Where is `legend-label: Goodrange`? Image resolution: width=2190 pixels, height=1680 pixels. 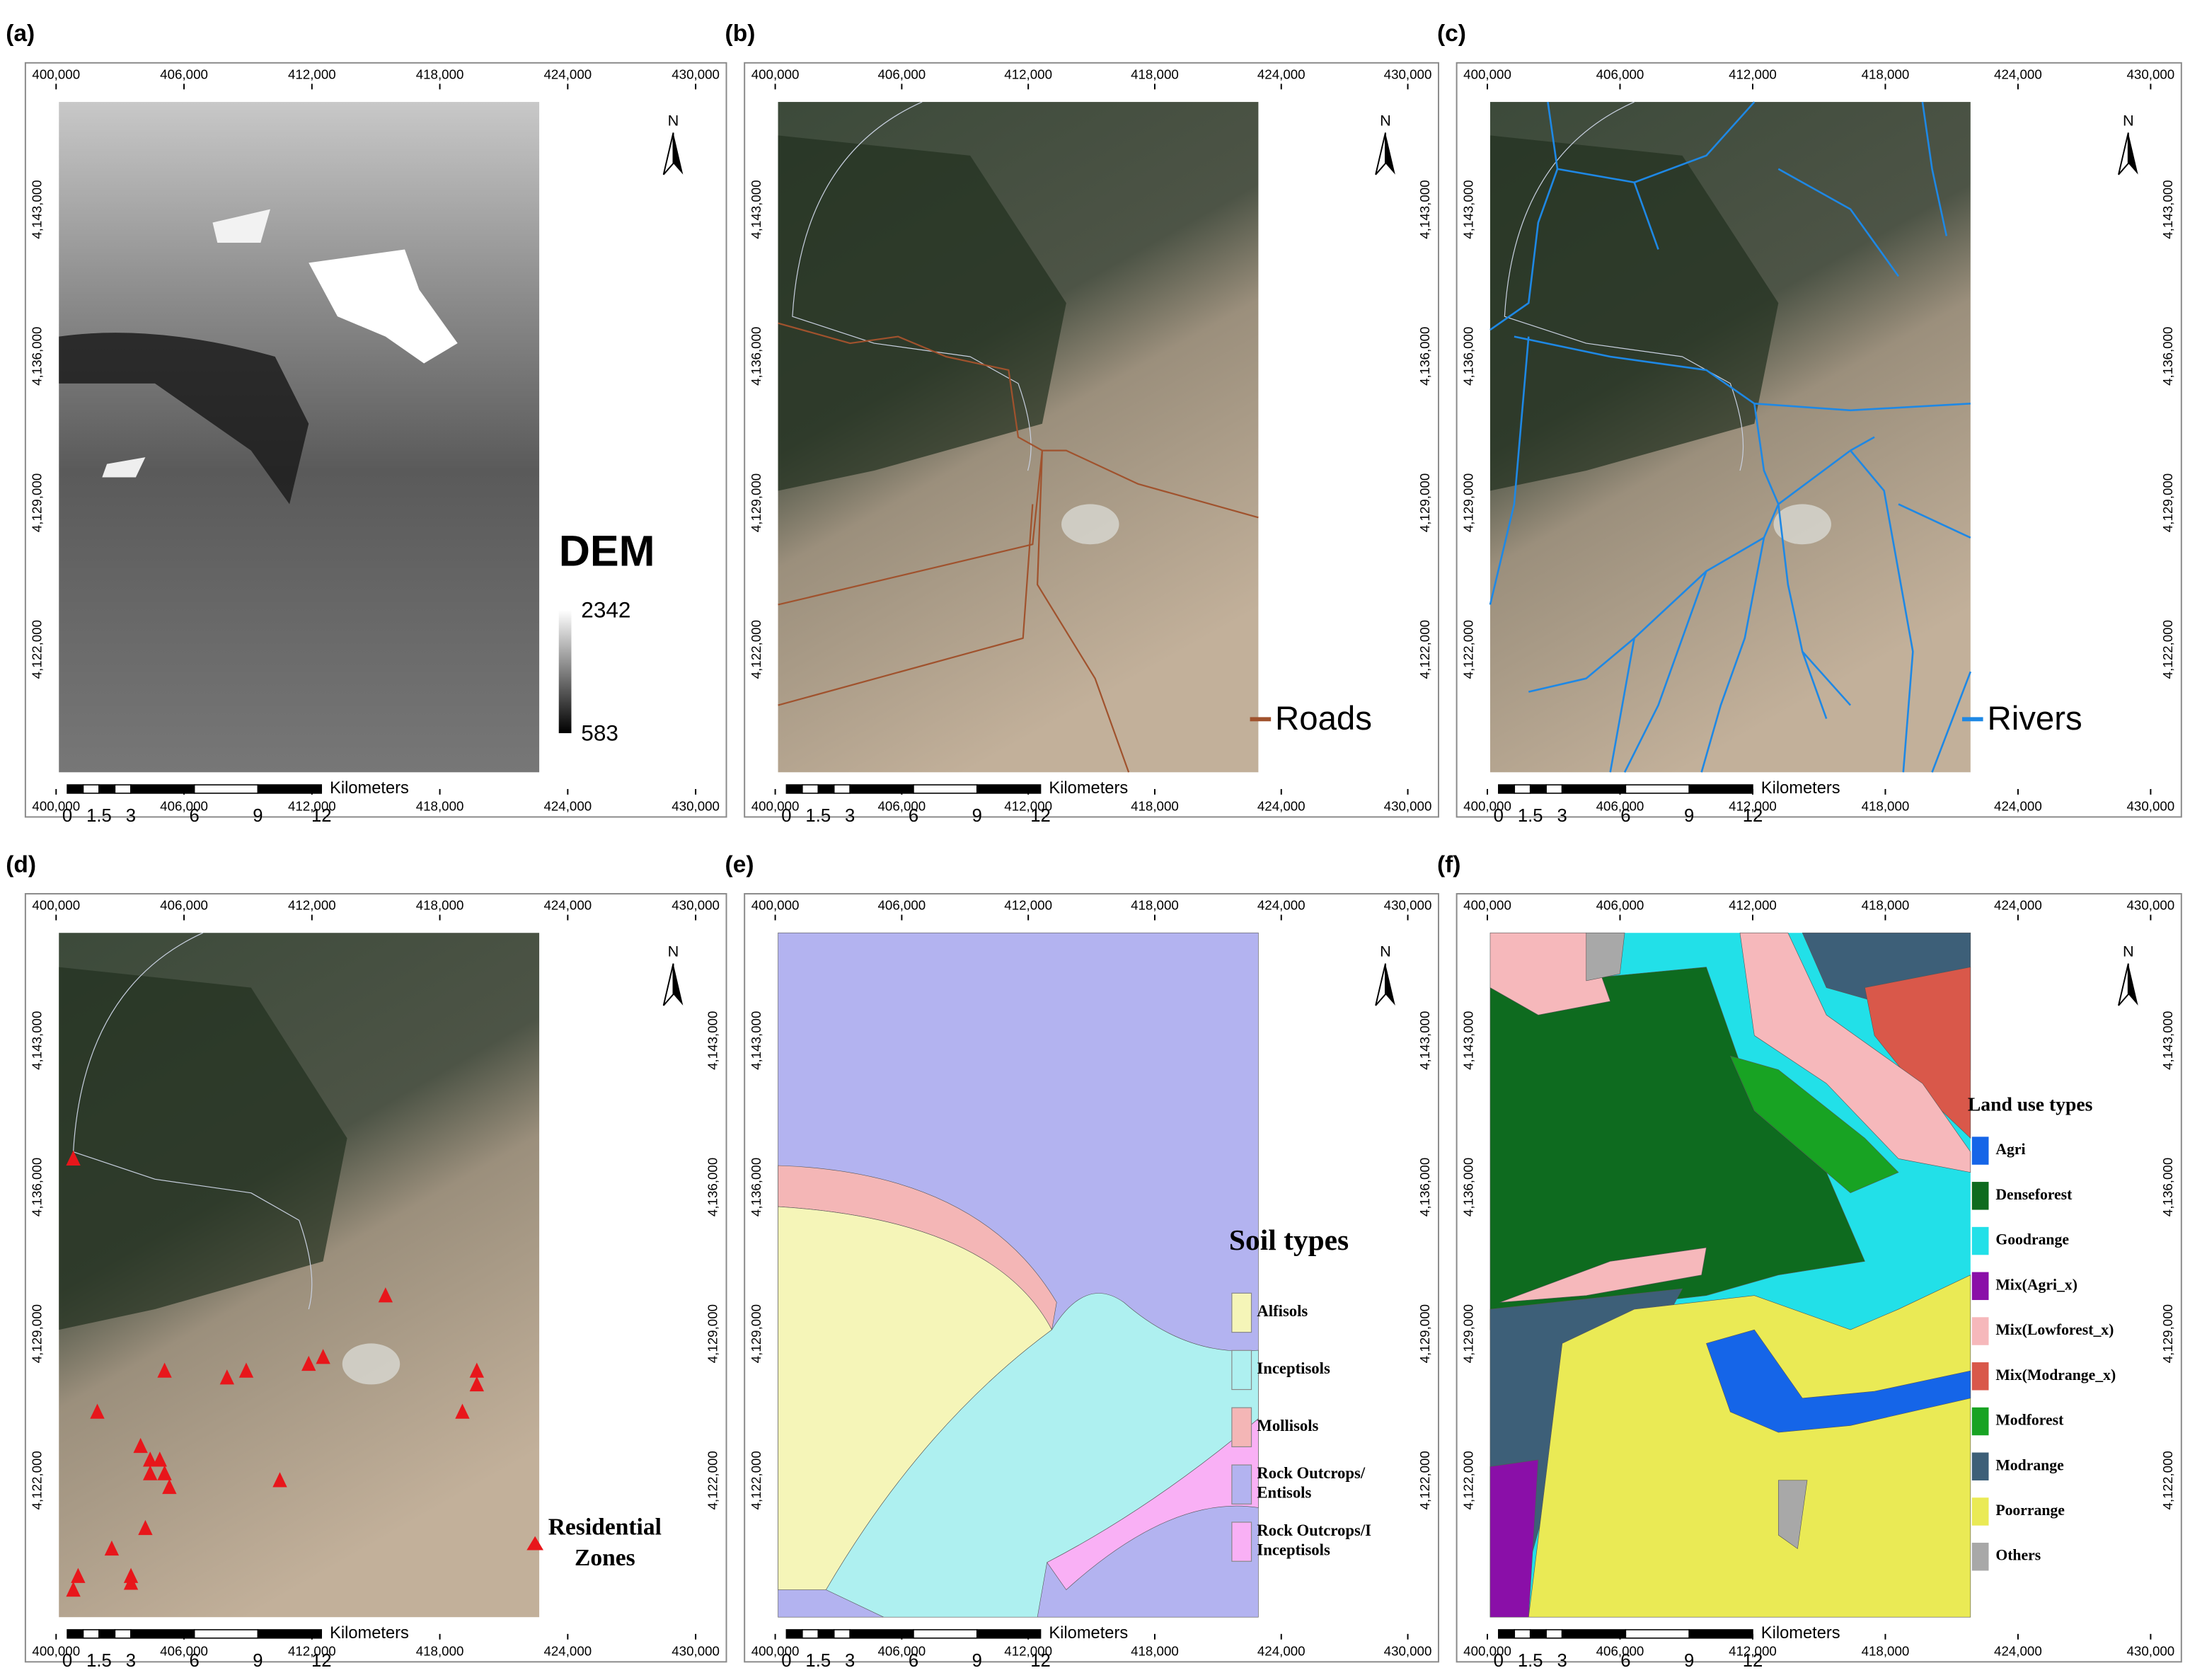 legend-label: Goodrange is located at coordinates (2032, 1239).